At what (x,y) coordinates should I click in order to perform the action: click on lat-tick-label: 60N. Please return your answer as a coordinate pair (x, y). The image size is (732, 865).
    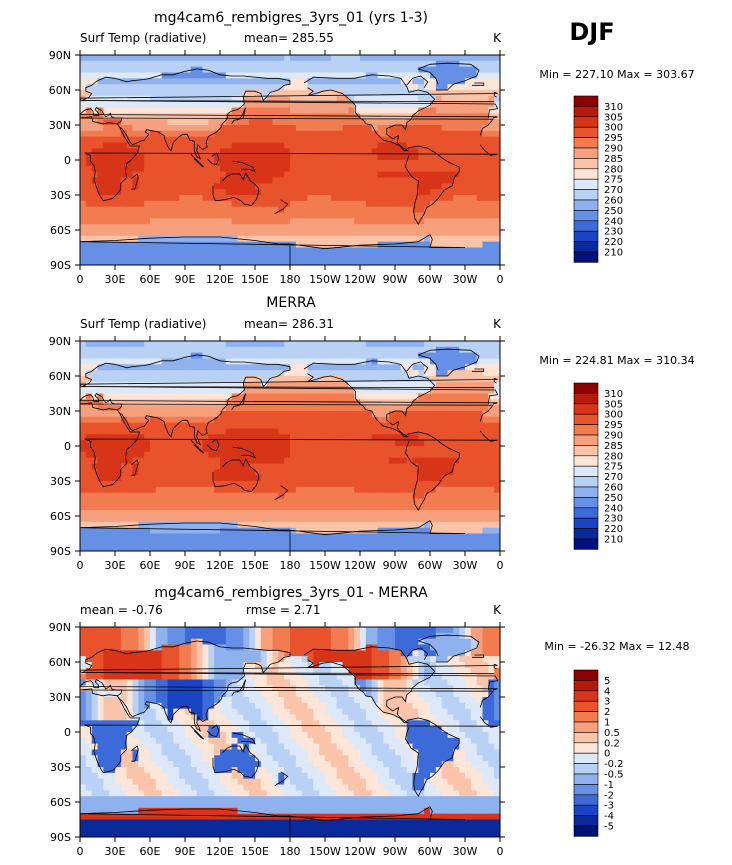
    Looking at the image, I should click on (60, 90).